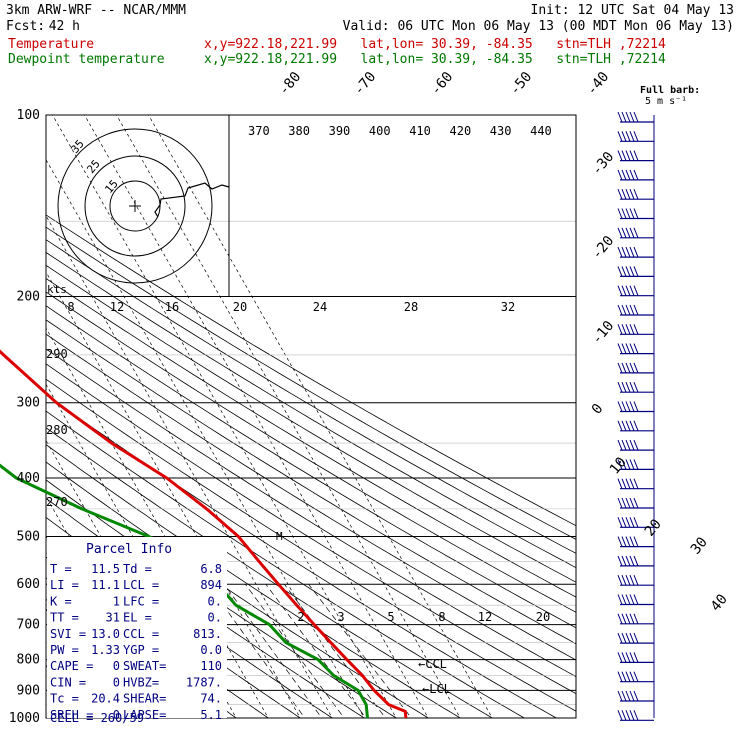 The height and width of the screenshot is (740, 740). Describe the element at coordinates (653, 527) in the screenshot. I see `isotherm-label: 20` at that location.